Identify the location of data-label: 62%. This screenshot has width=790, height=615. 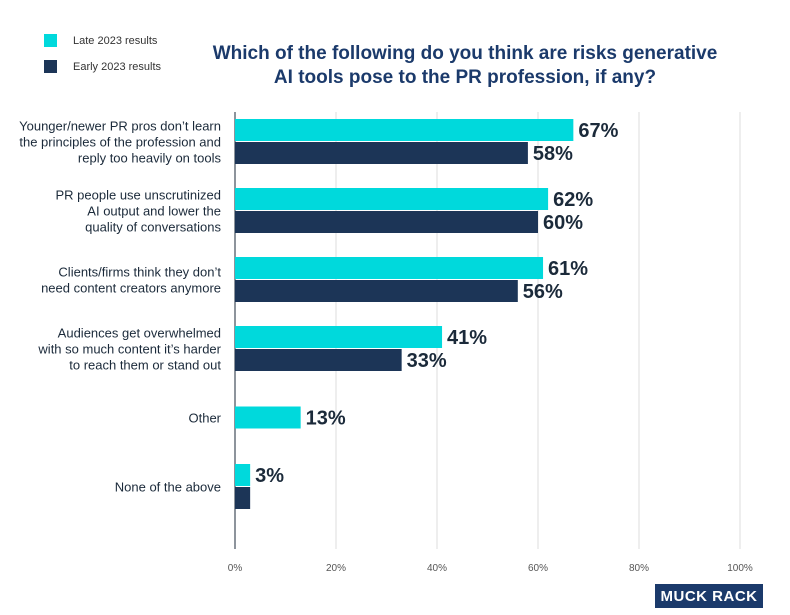
(573, 200).